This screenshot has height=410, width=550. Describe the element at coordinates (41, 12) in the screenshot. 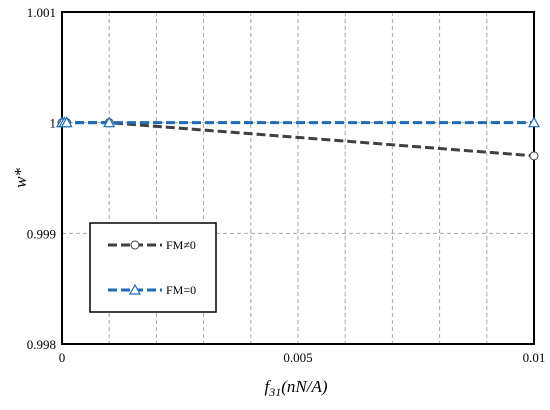

I see `y-tick-label-3: 1.001` at that location.